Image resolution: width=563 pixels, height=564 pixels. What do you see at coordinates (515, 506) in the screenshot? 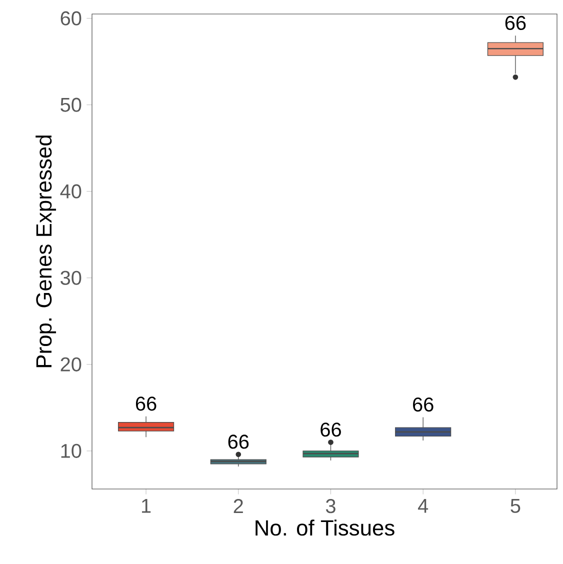
I see `x-tick-label: 5` at bounding box center [515, 506].